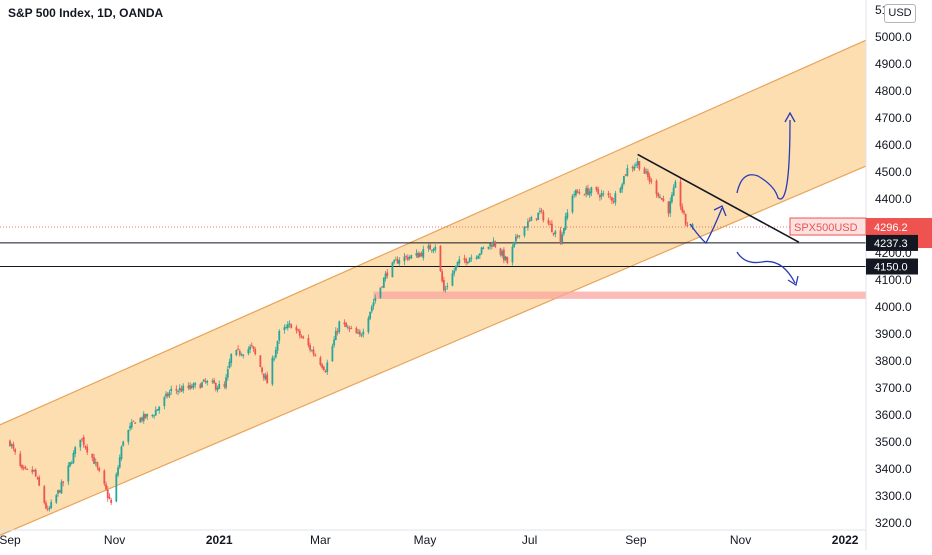  I want to click on scenario-breakdown-arrow, so click(766, 267).